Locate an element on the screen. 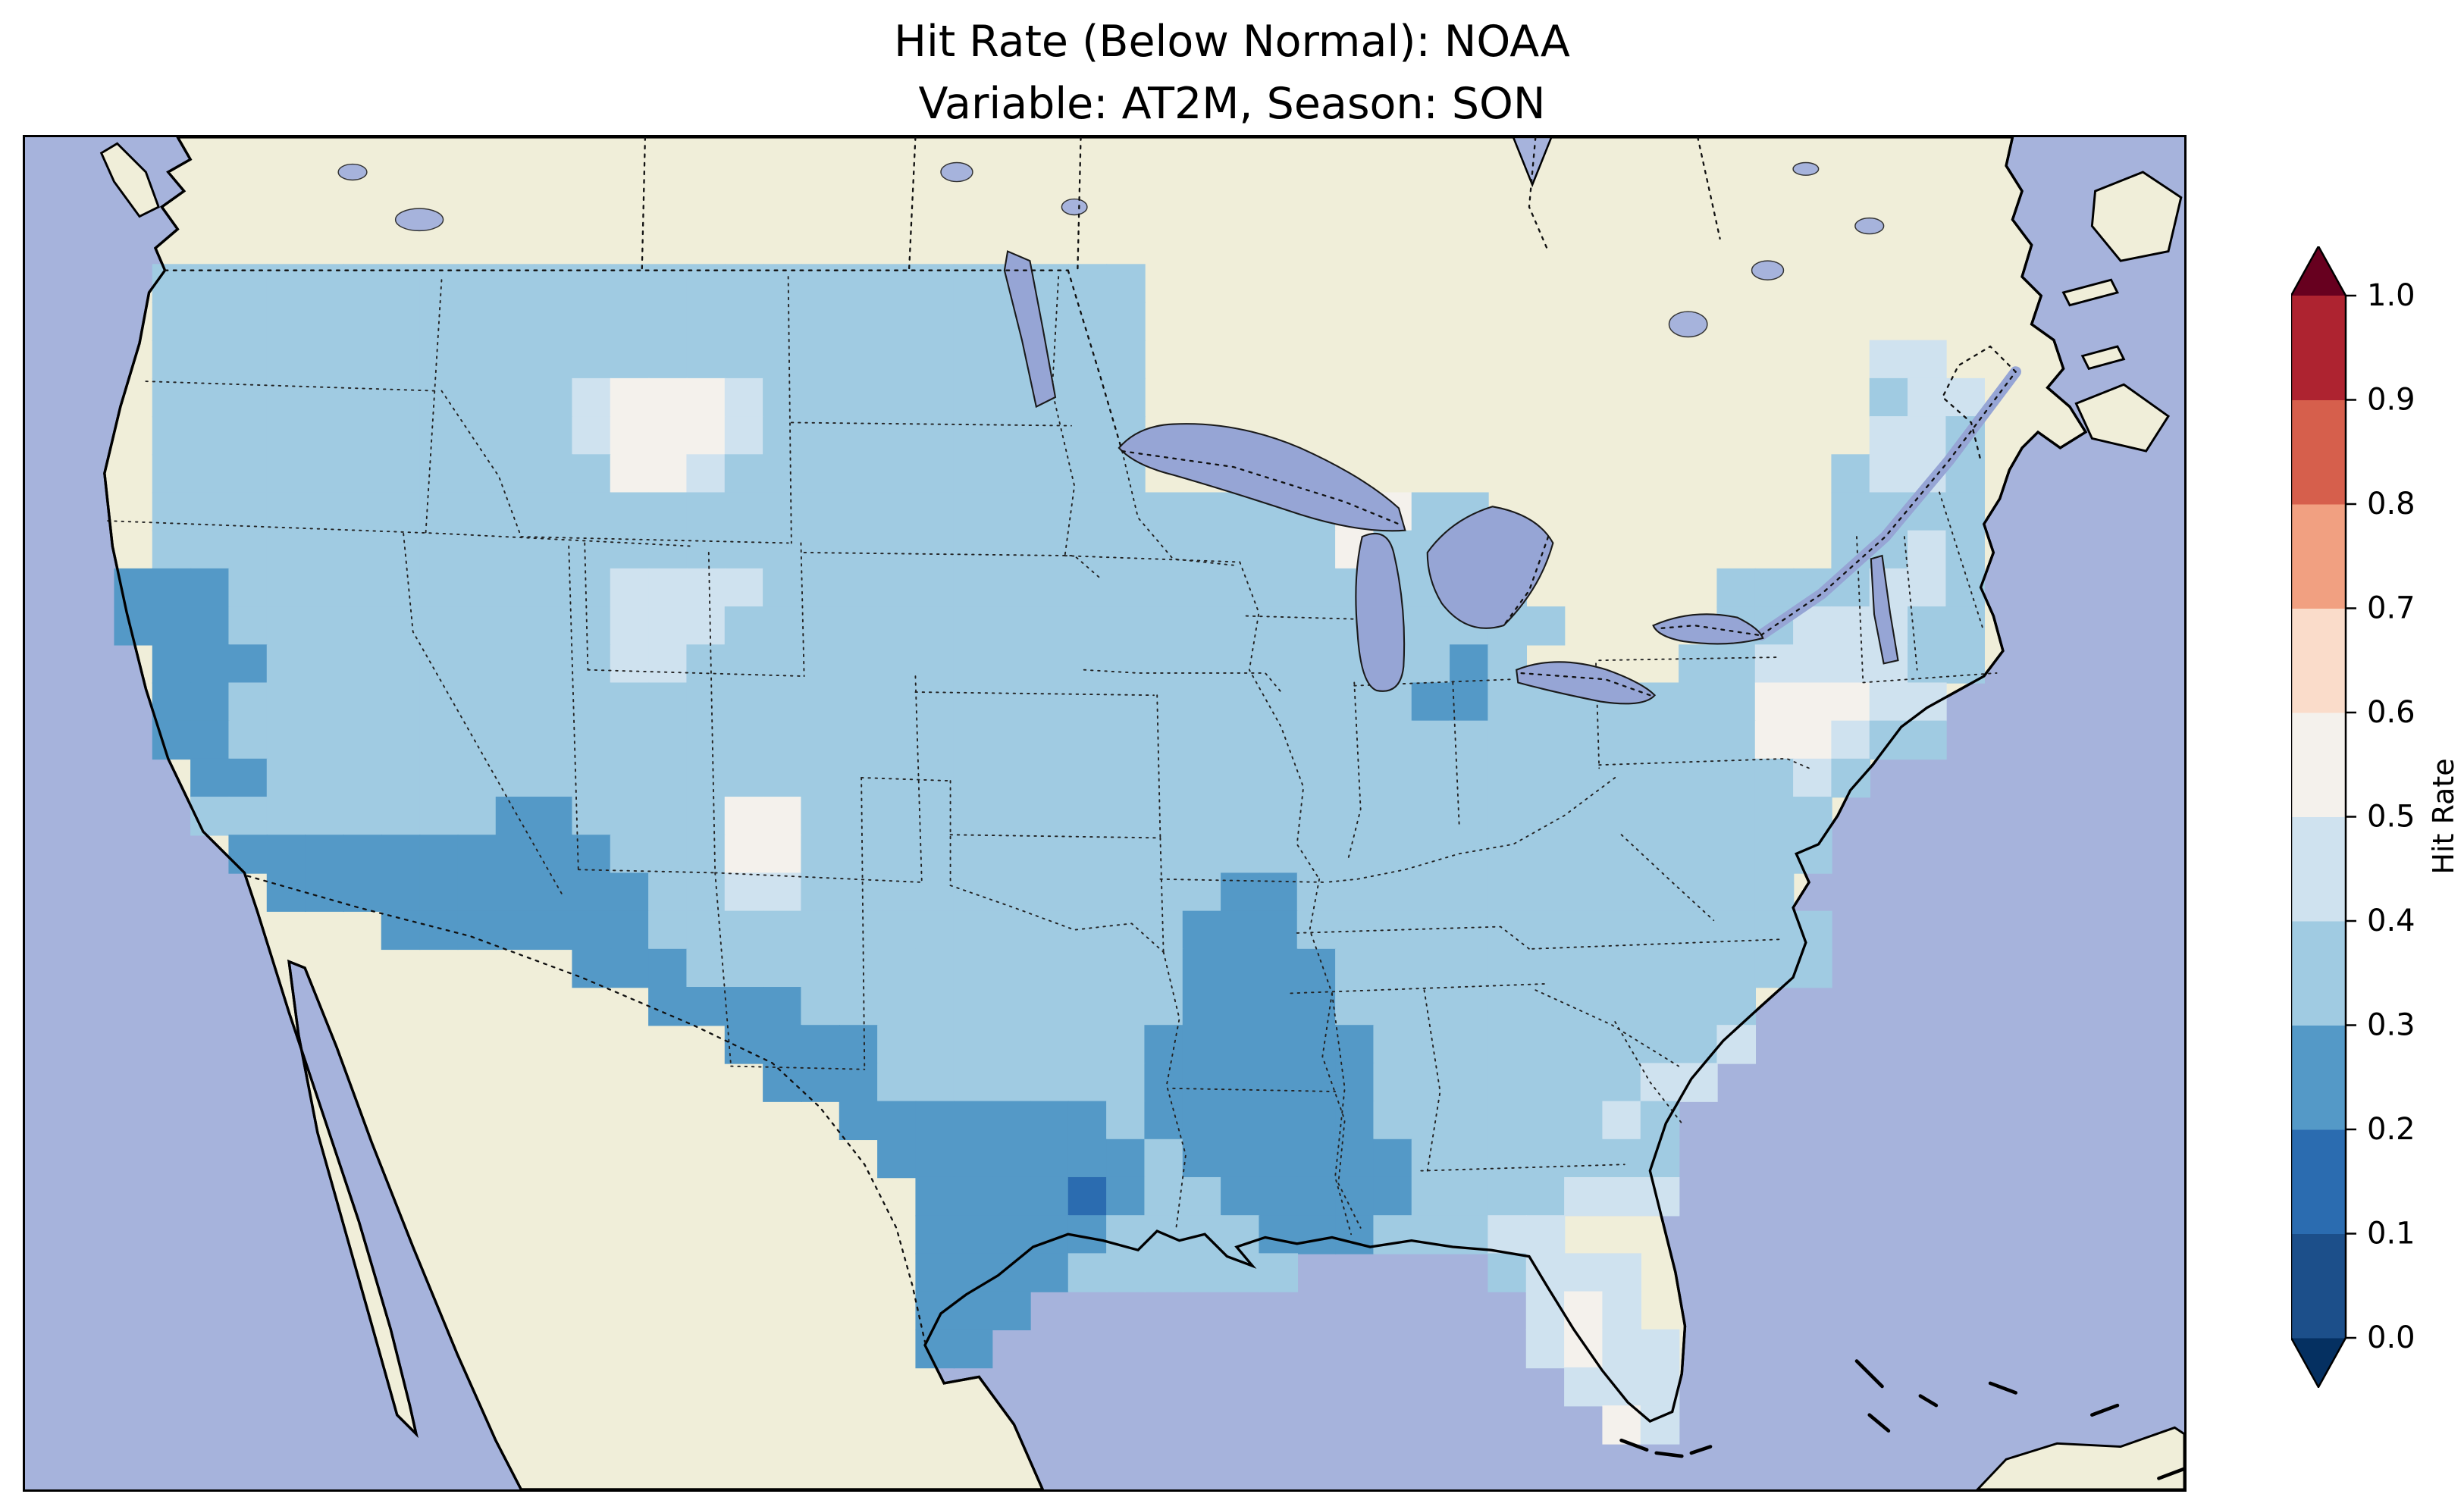 The width and height of the screenshot is (2464, 1494). colorbar-tick-label: 1.0 is located at coordinates (2391, 295).